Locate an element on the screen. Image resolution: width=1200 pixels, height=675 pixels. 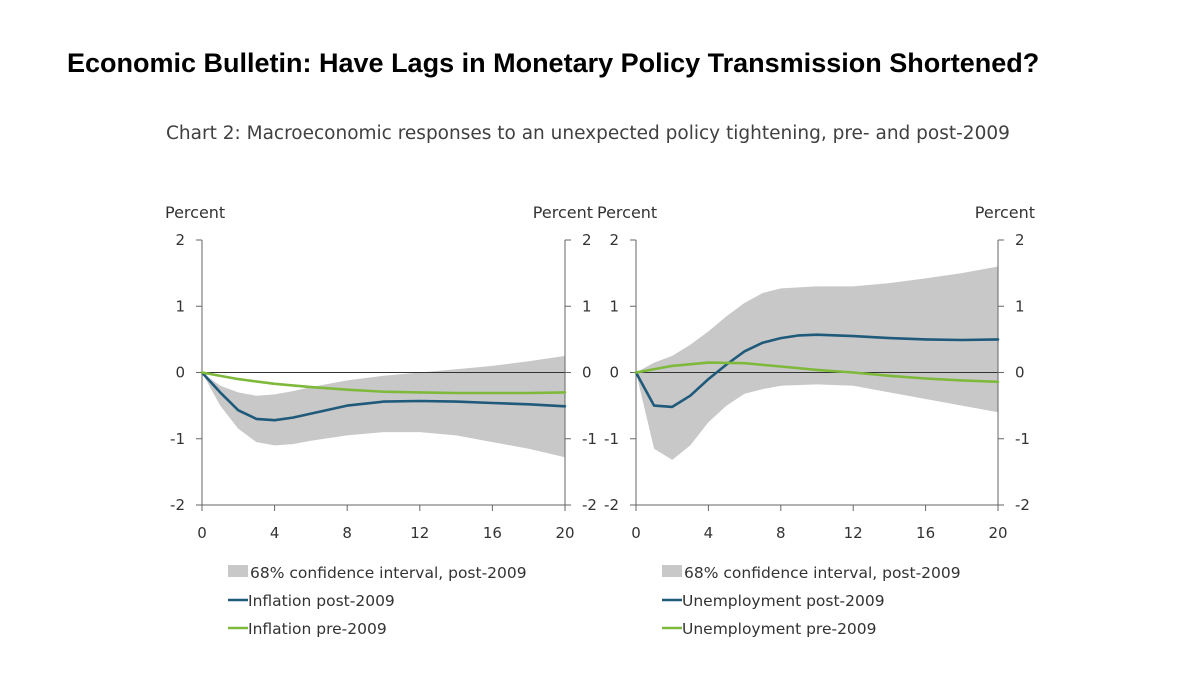
y-tick-label-left-right-1: 1 is located at coordinates (614, 306).